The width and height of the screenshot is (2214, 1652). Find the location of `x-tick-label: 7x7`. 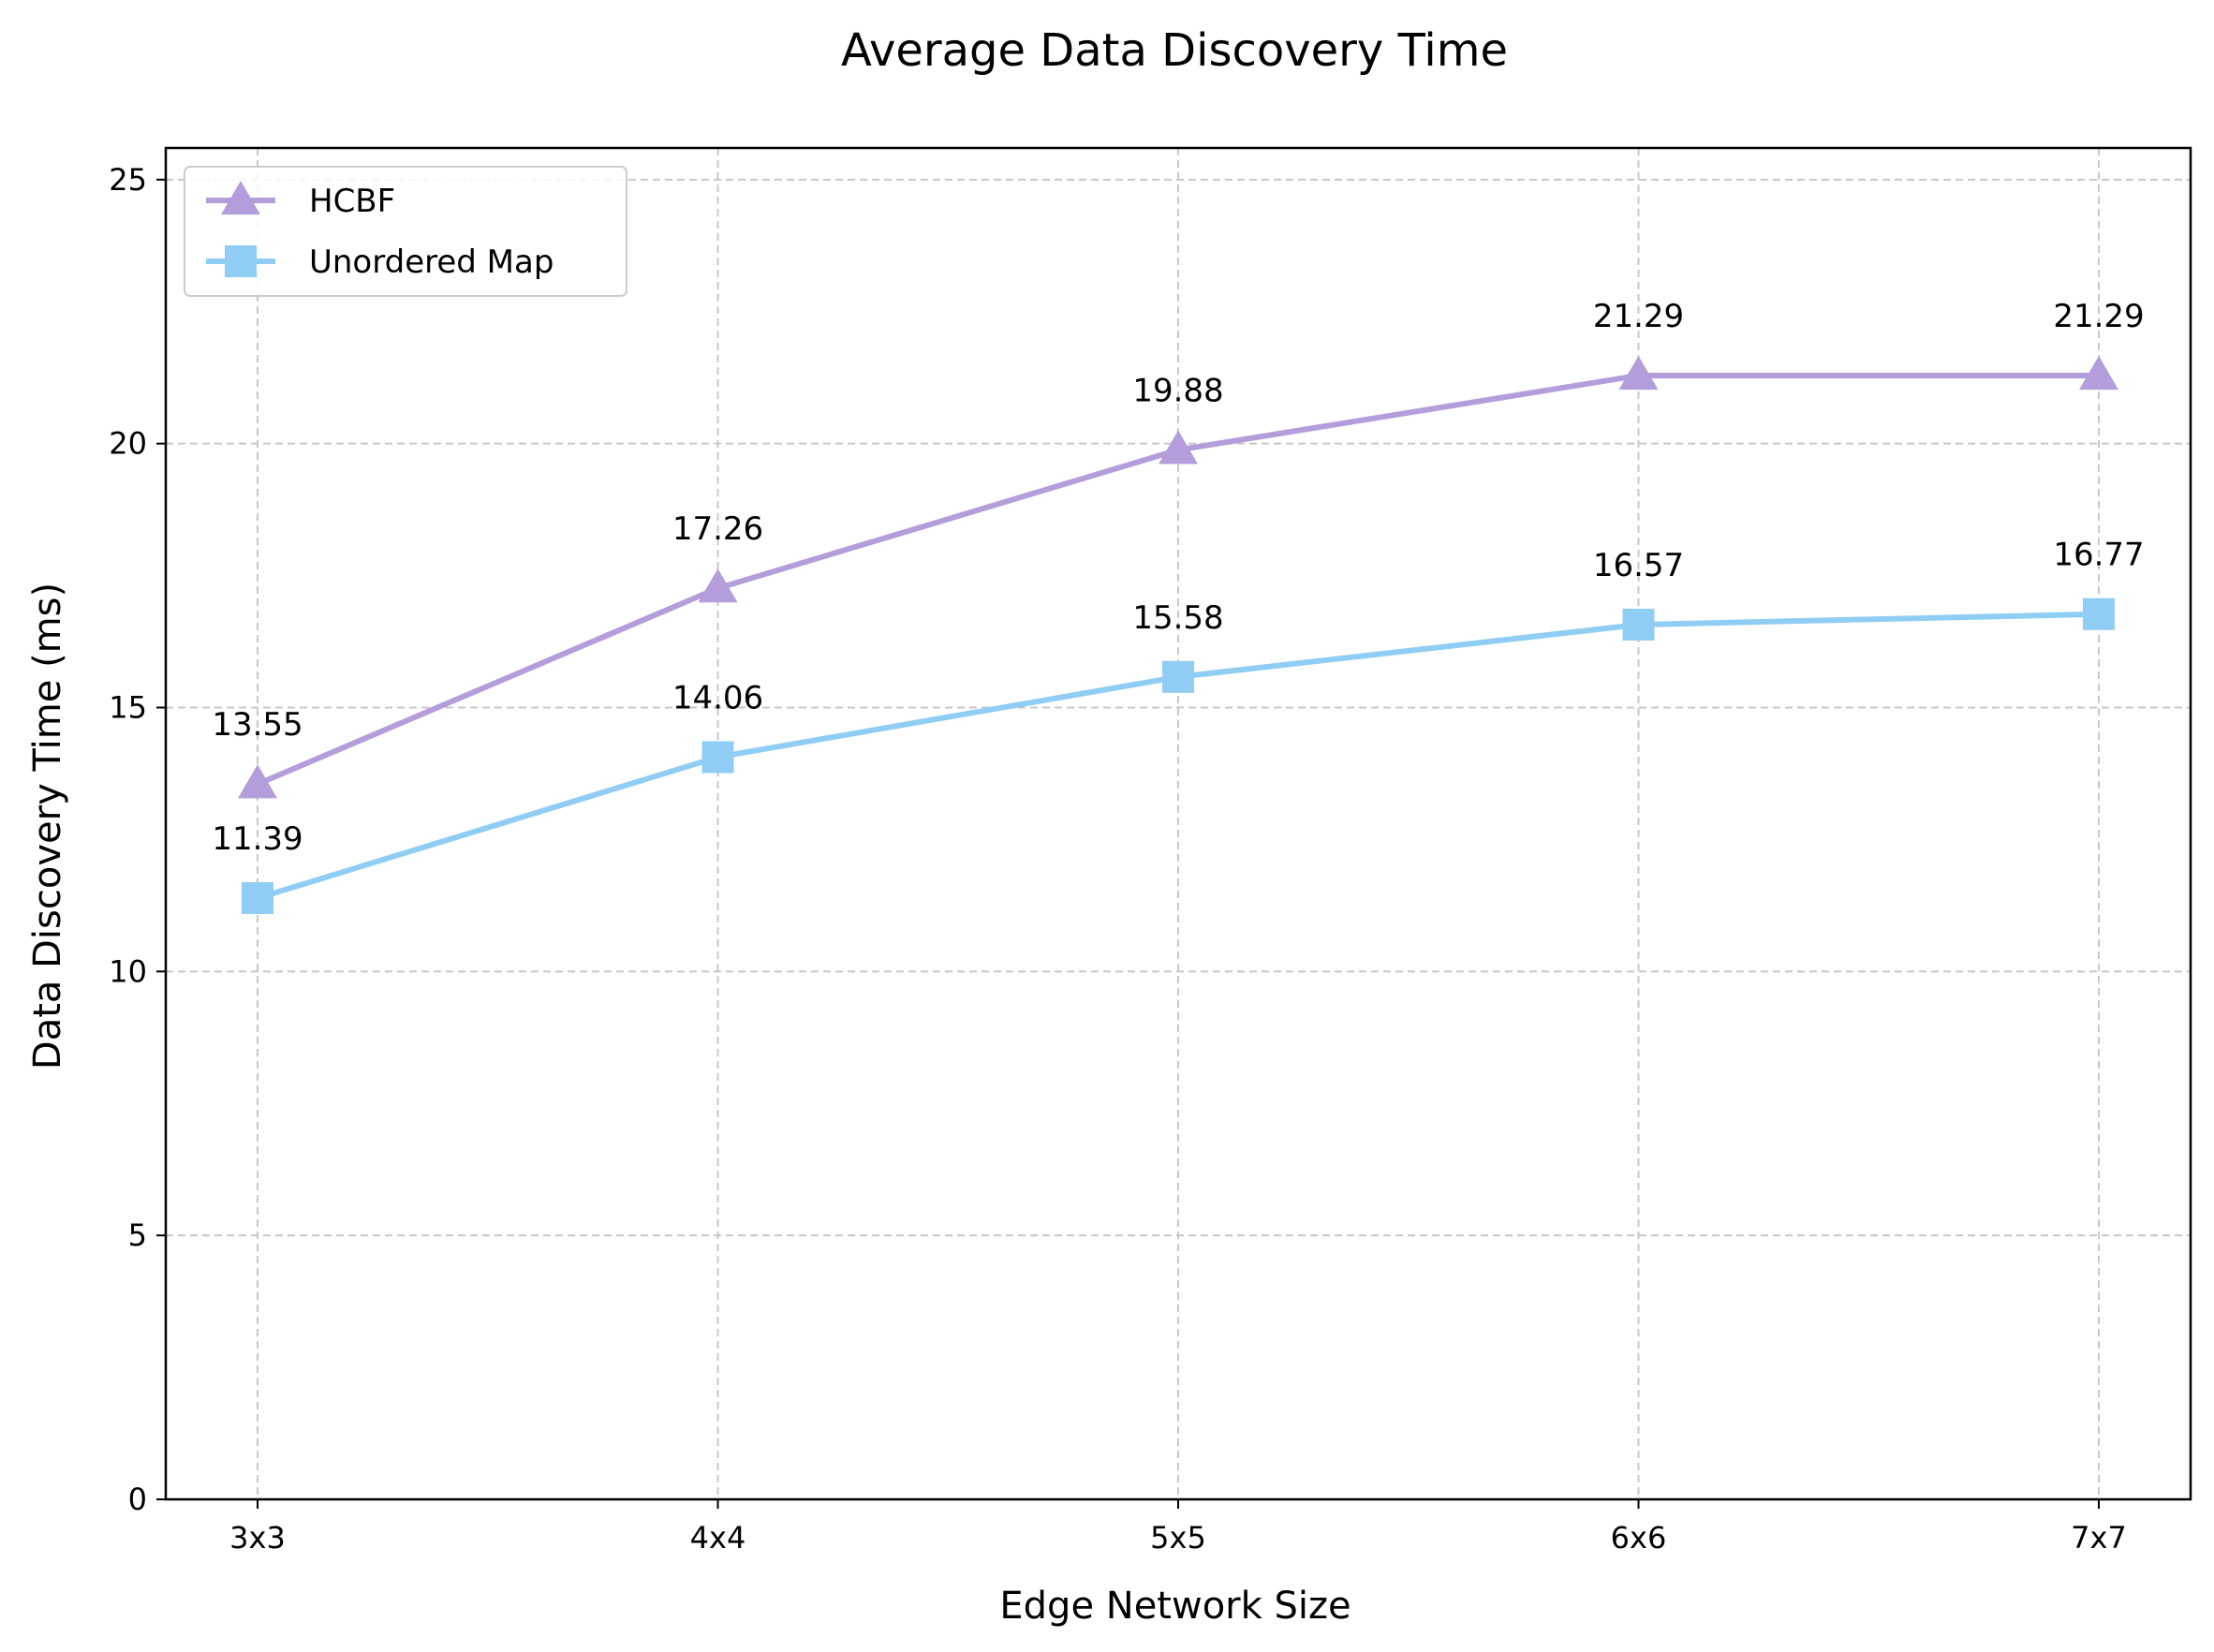

x-tick-label: 7x7 is located at coordinates (2099, 1538).